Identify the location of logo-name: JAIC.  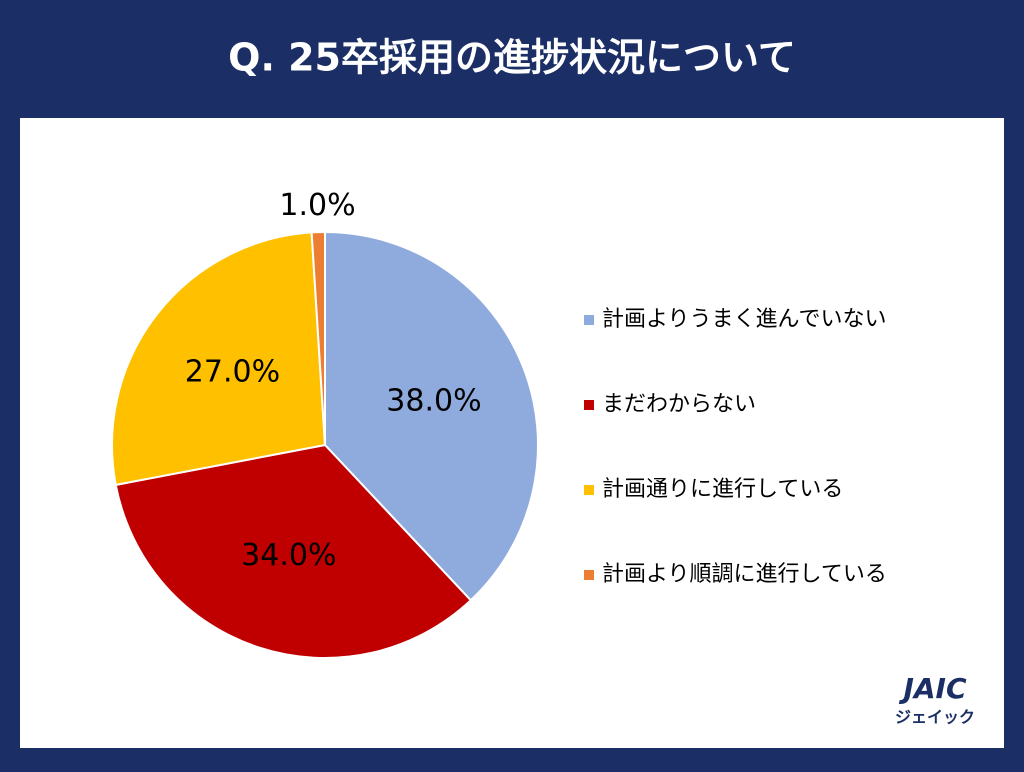
(932, 688).